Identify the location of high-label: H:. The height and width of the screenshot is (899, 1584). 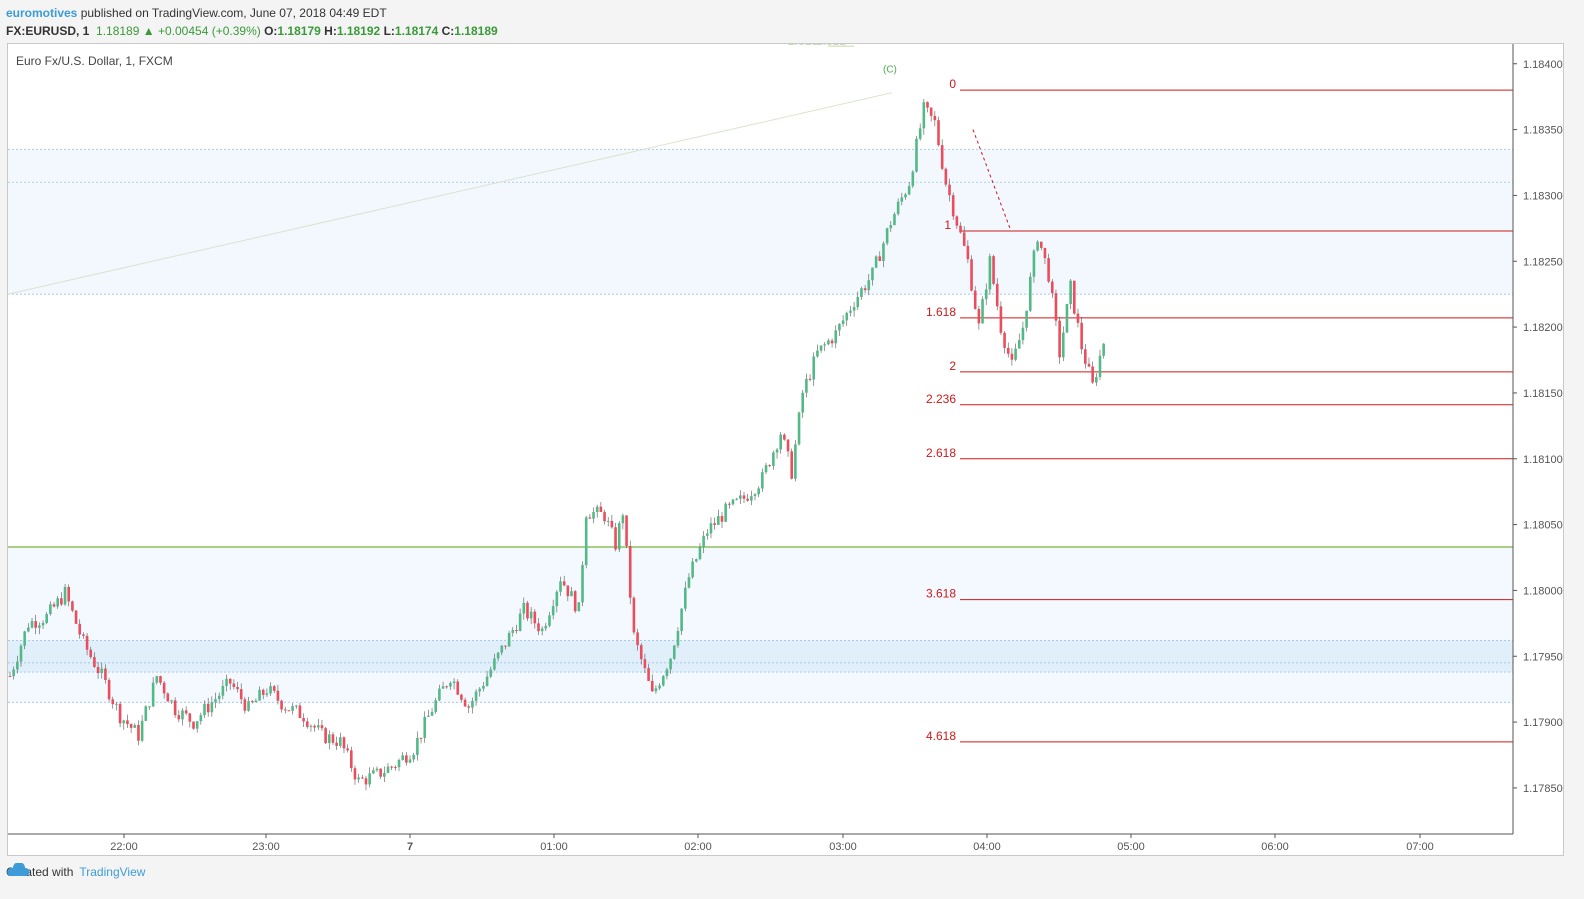
(330, 31).